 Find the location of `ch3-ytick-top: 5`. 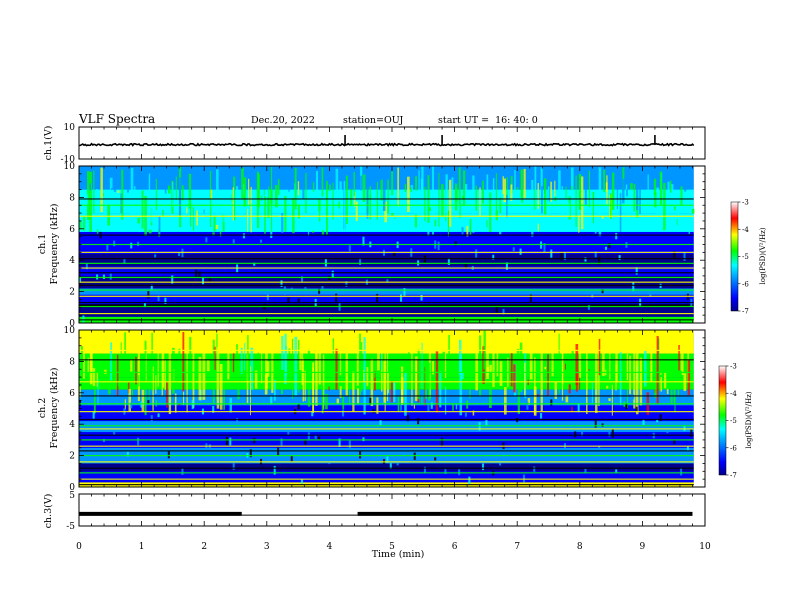

ch3-ytick-top: 5 is located at coordinates (72, 496).